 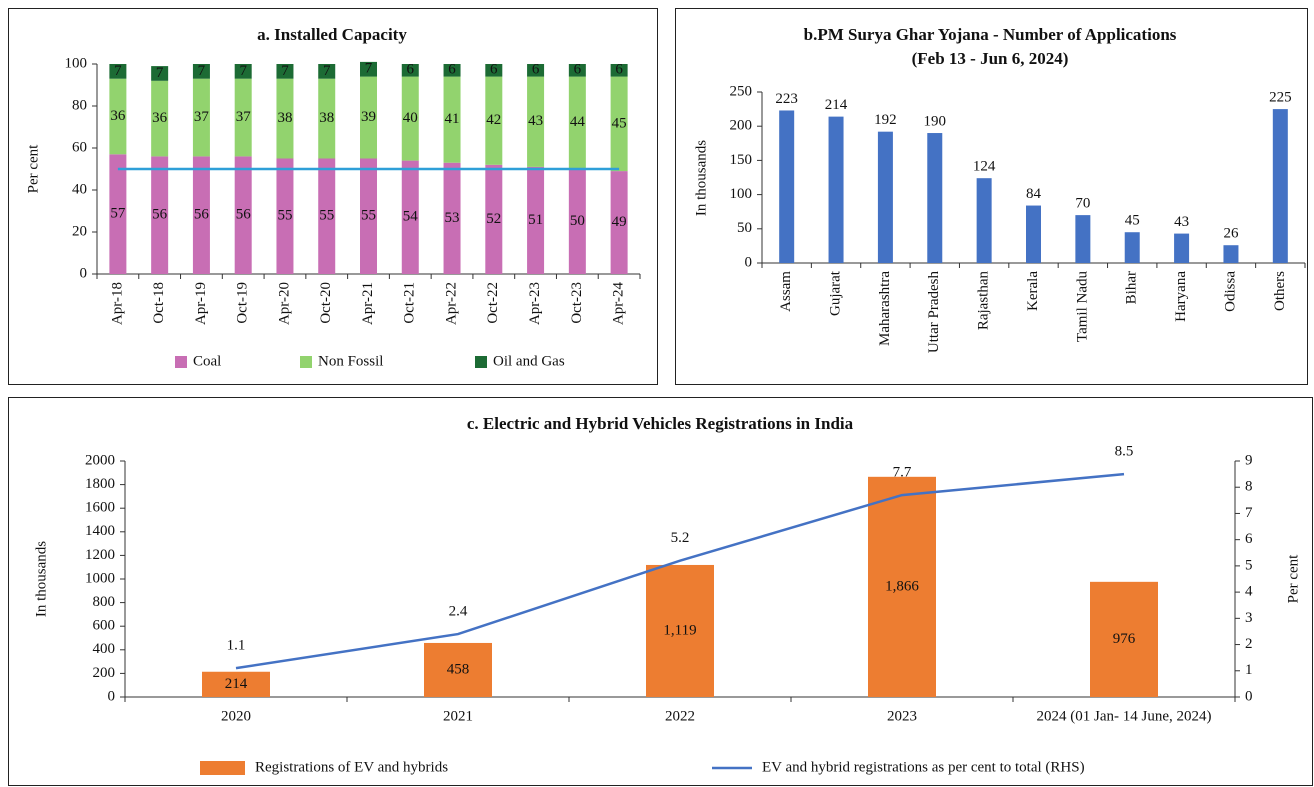 I want to click on y-tick-label: 80, so click(x=79, y=105).